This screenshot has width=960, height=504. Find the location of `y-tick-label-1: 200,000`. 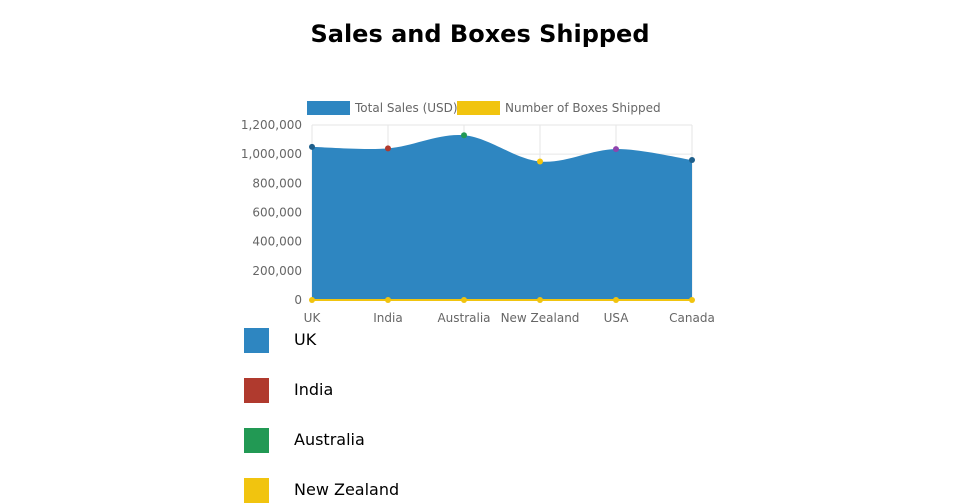

y-tick-label-1: 200,000 is located at coordinates (277, 271).